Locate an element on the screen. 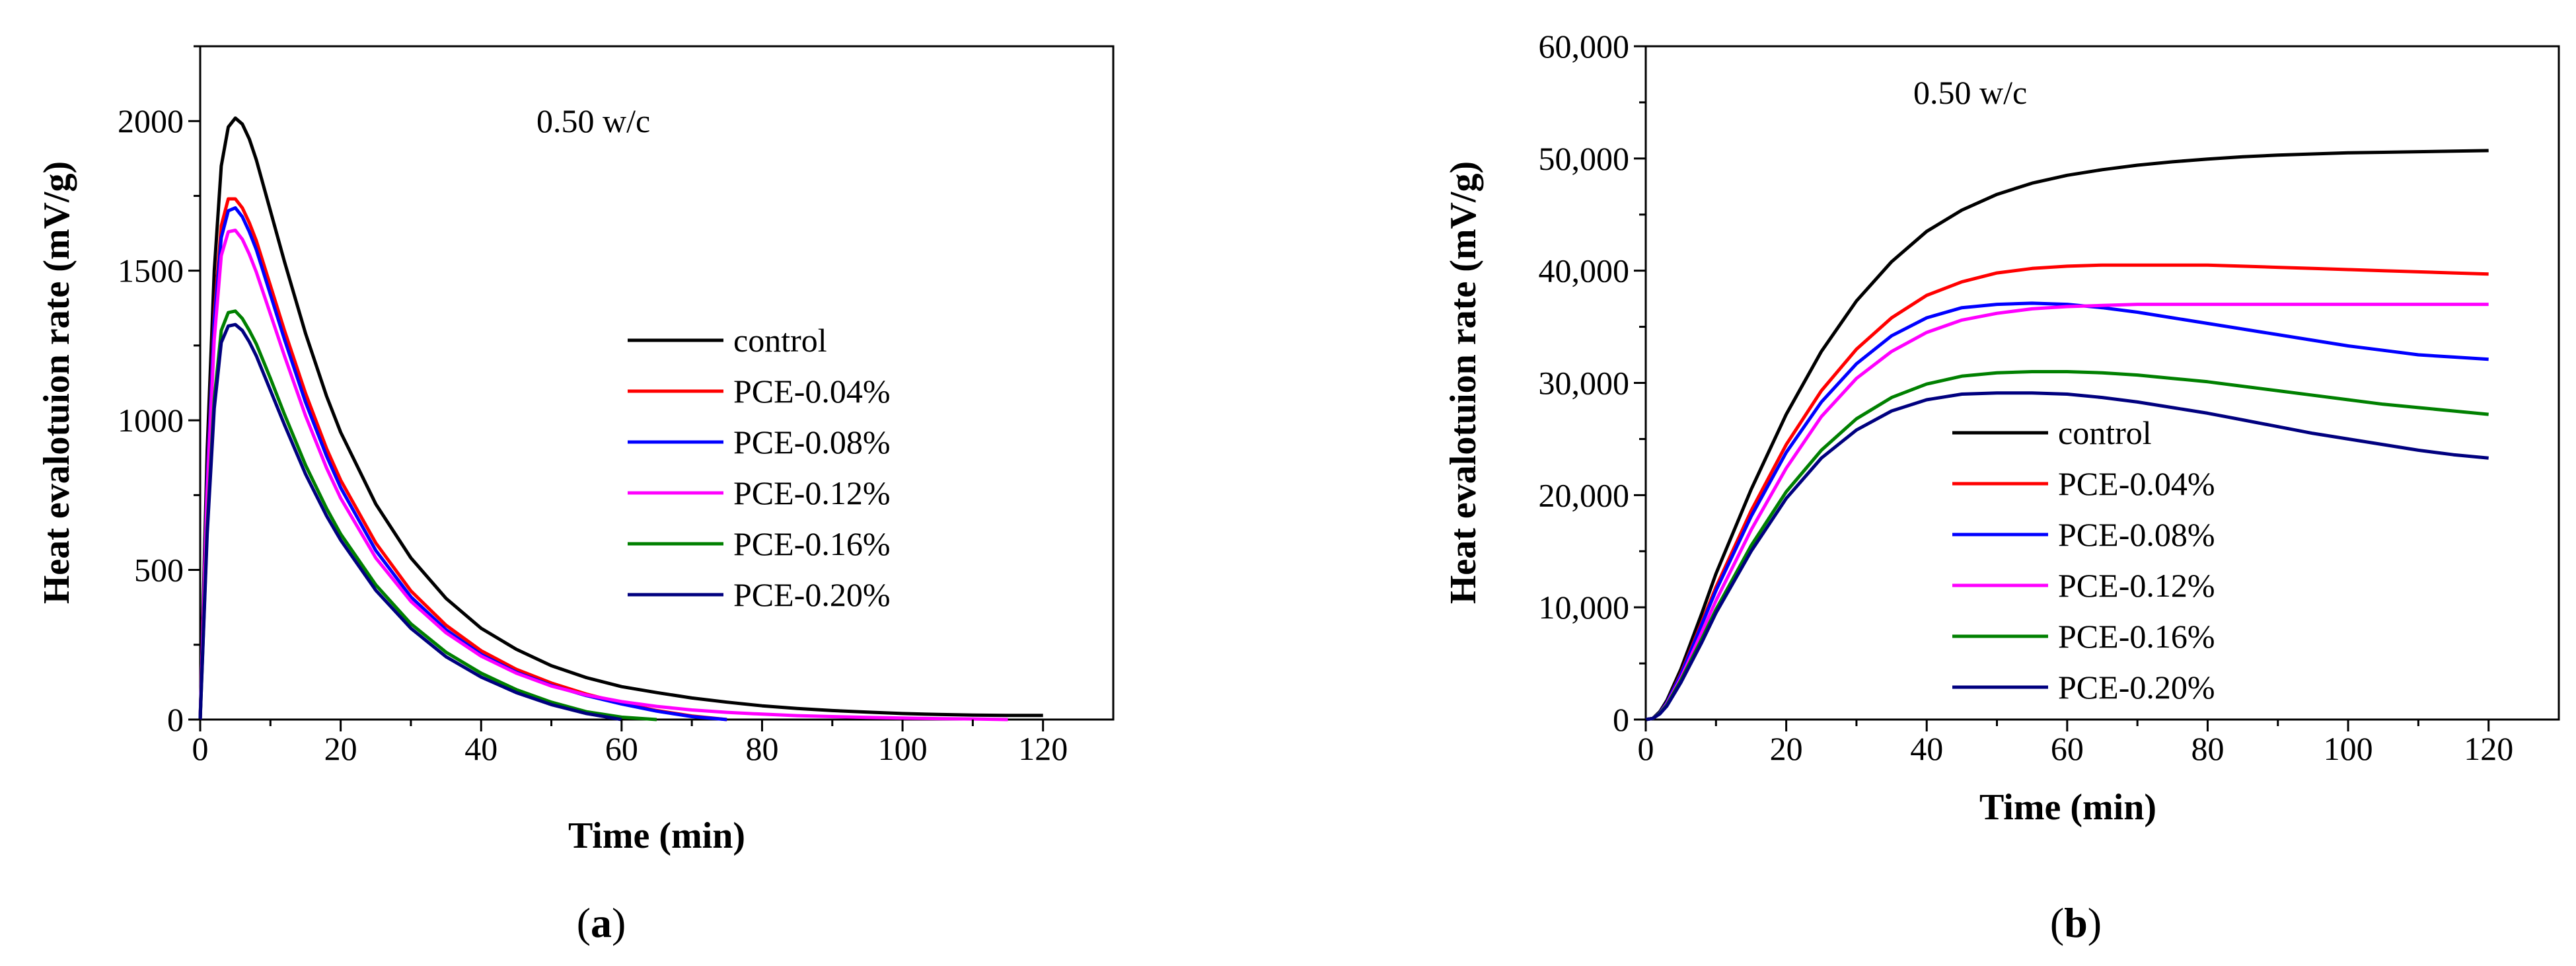 The image size is (2576, 966). y-tick-label: 60,000 is located at coordinates (1584, 46).